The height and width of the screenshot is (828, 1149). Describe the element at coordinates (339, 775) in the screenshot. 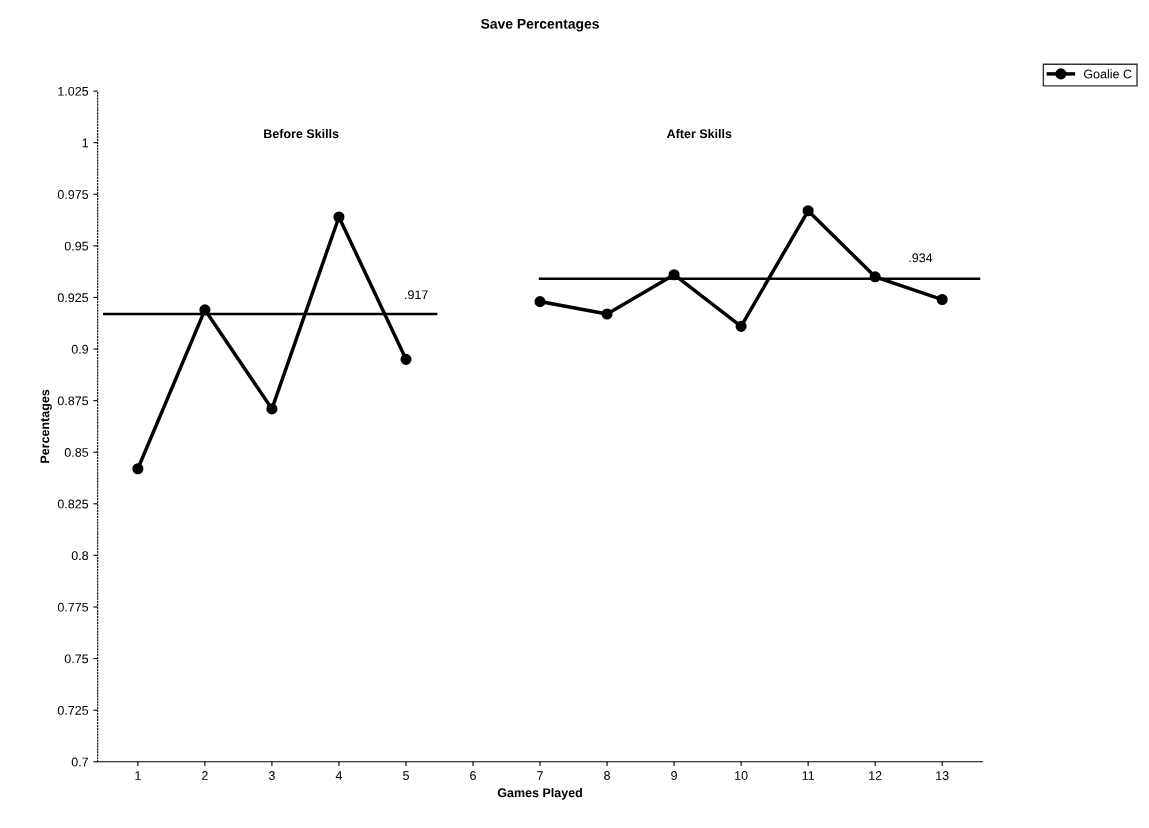

I see `x-tick-label: 4` at that location.